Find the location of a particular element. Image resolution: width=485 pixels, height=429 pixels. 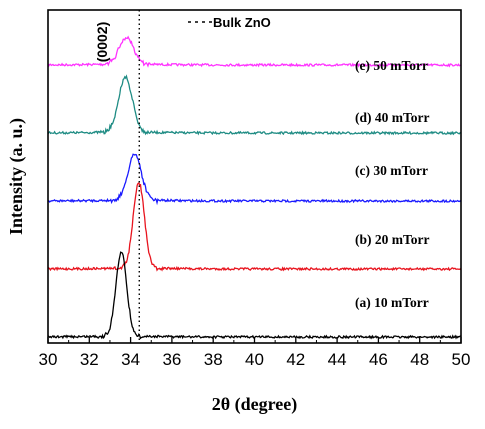

y-axis-label: Intensity (a. u.) is located at coordinates (16, 176).